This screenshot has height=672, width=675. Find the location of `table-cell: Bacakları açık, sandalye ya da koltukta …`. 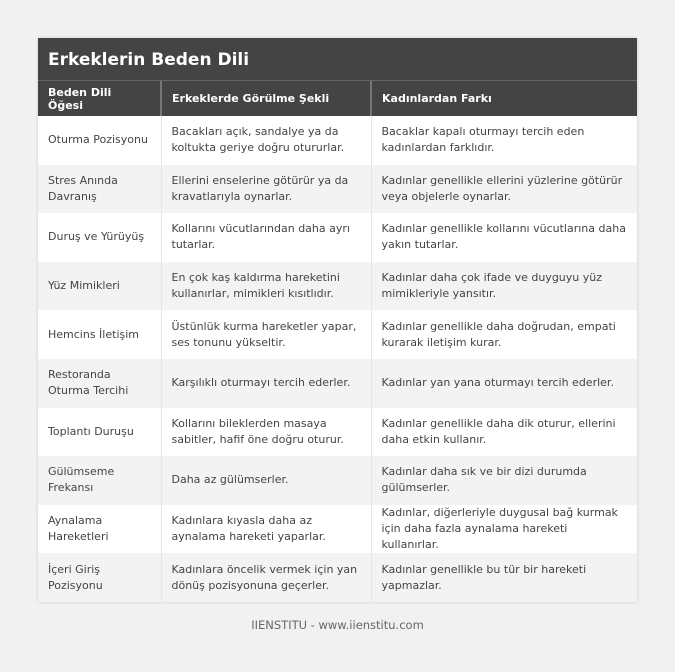

table-cell: Bacakları açık, sandalye ya da koltukta … is located at coordinates (265, 140).